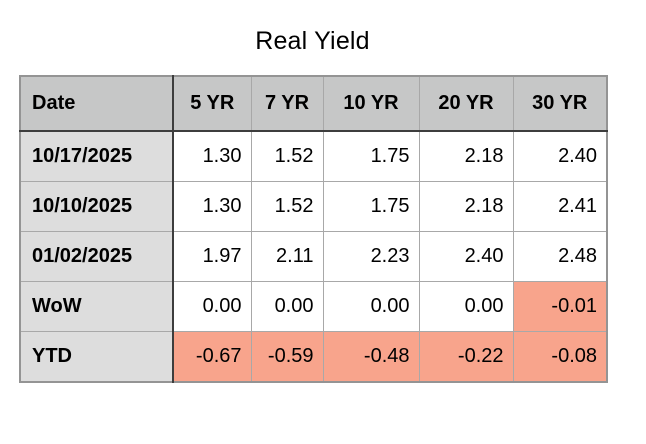  I want to click on row-label: WoW, so click(97, 306).